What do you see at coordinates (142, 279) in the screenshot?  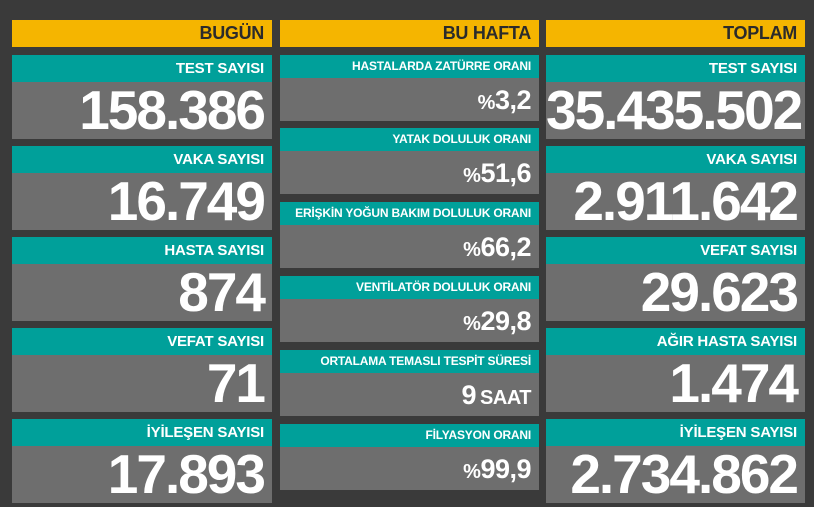 I see `today-patient-card: HASTA SAYISI 874` at bounding box center [142, 279].